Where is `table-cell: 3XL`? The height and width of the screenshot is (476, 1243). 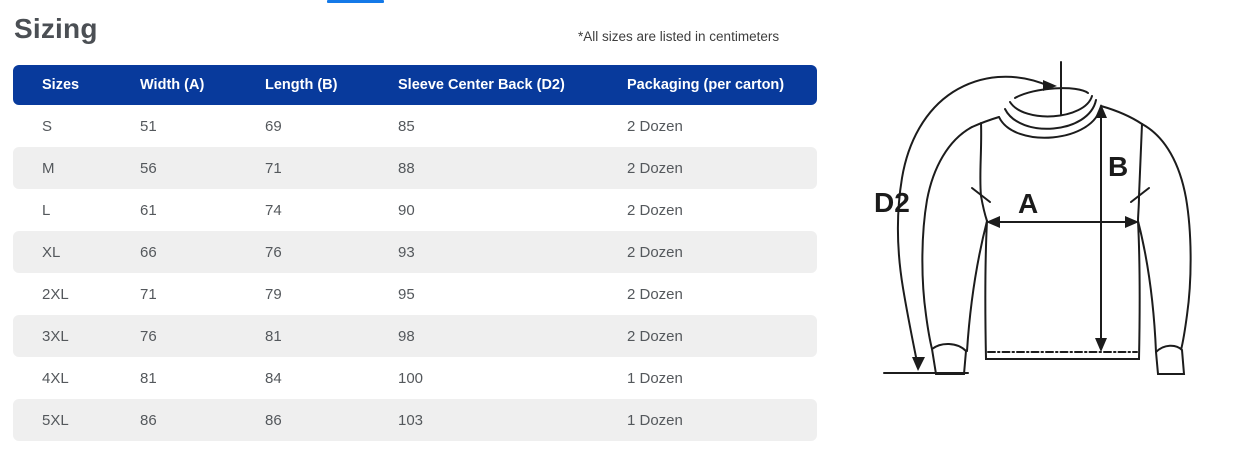
table-cell: 3XL is located at coordinates (55, 336).